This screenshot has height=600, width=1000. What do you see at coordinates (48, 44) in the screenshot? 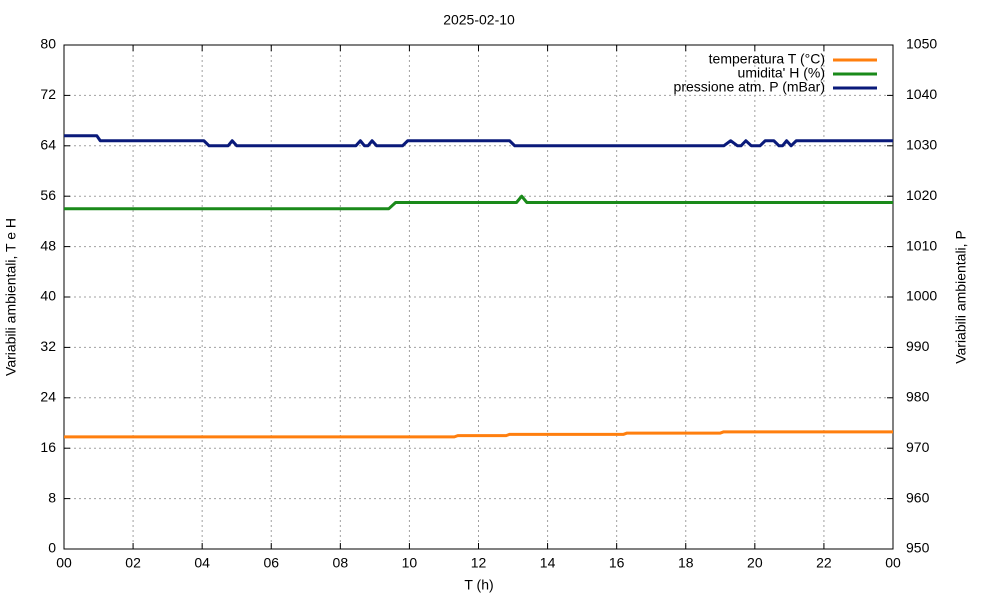
I see `y-tick-label: 80` at bounding box center [48, 44].